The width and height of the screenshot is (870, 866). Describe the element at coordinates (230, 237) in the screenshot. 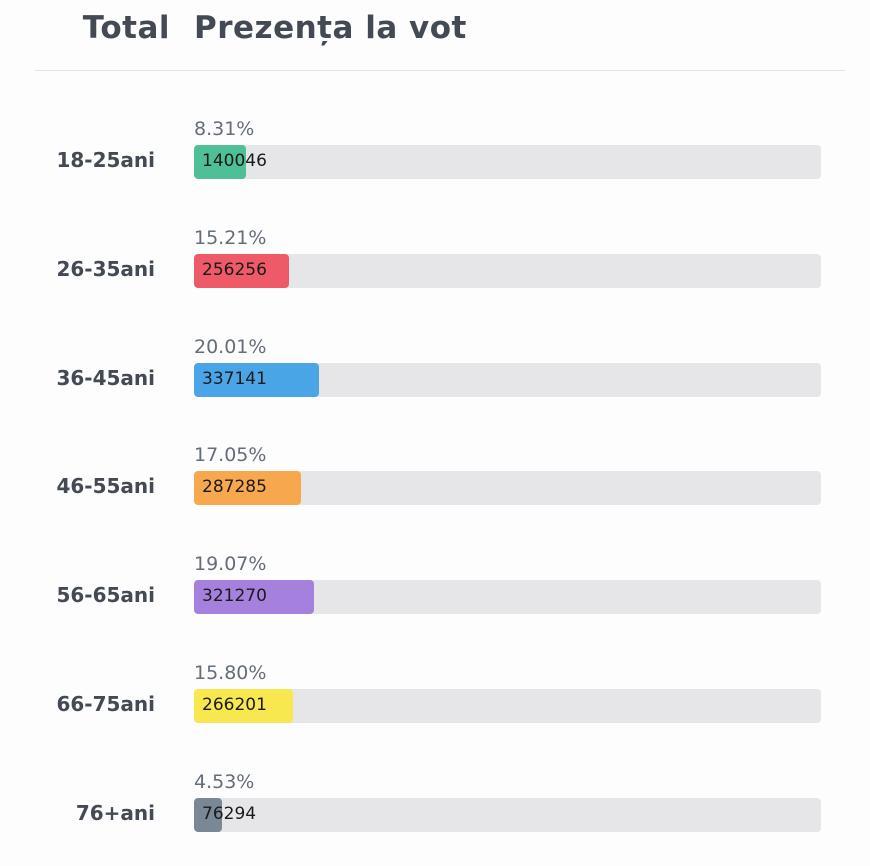

I see `percent-label: 15.21%` at that location.